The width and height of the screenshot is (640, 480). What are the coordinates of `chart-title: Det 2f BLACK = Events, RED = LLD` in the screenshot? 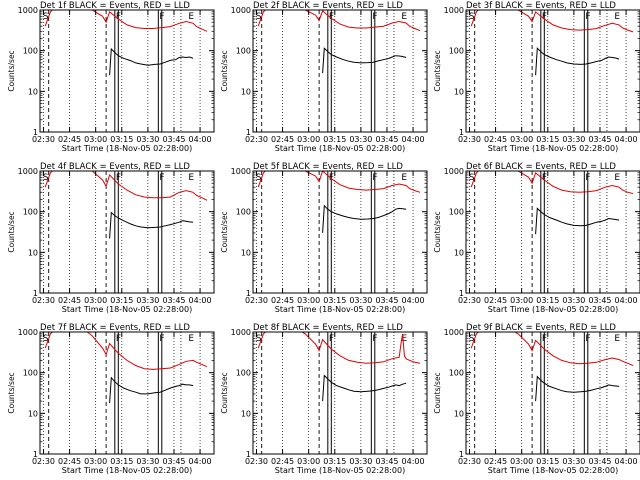 It's located at (328, 6).